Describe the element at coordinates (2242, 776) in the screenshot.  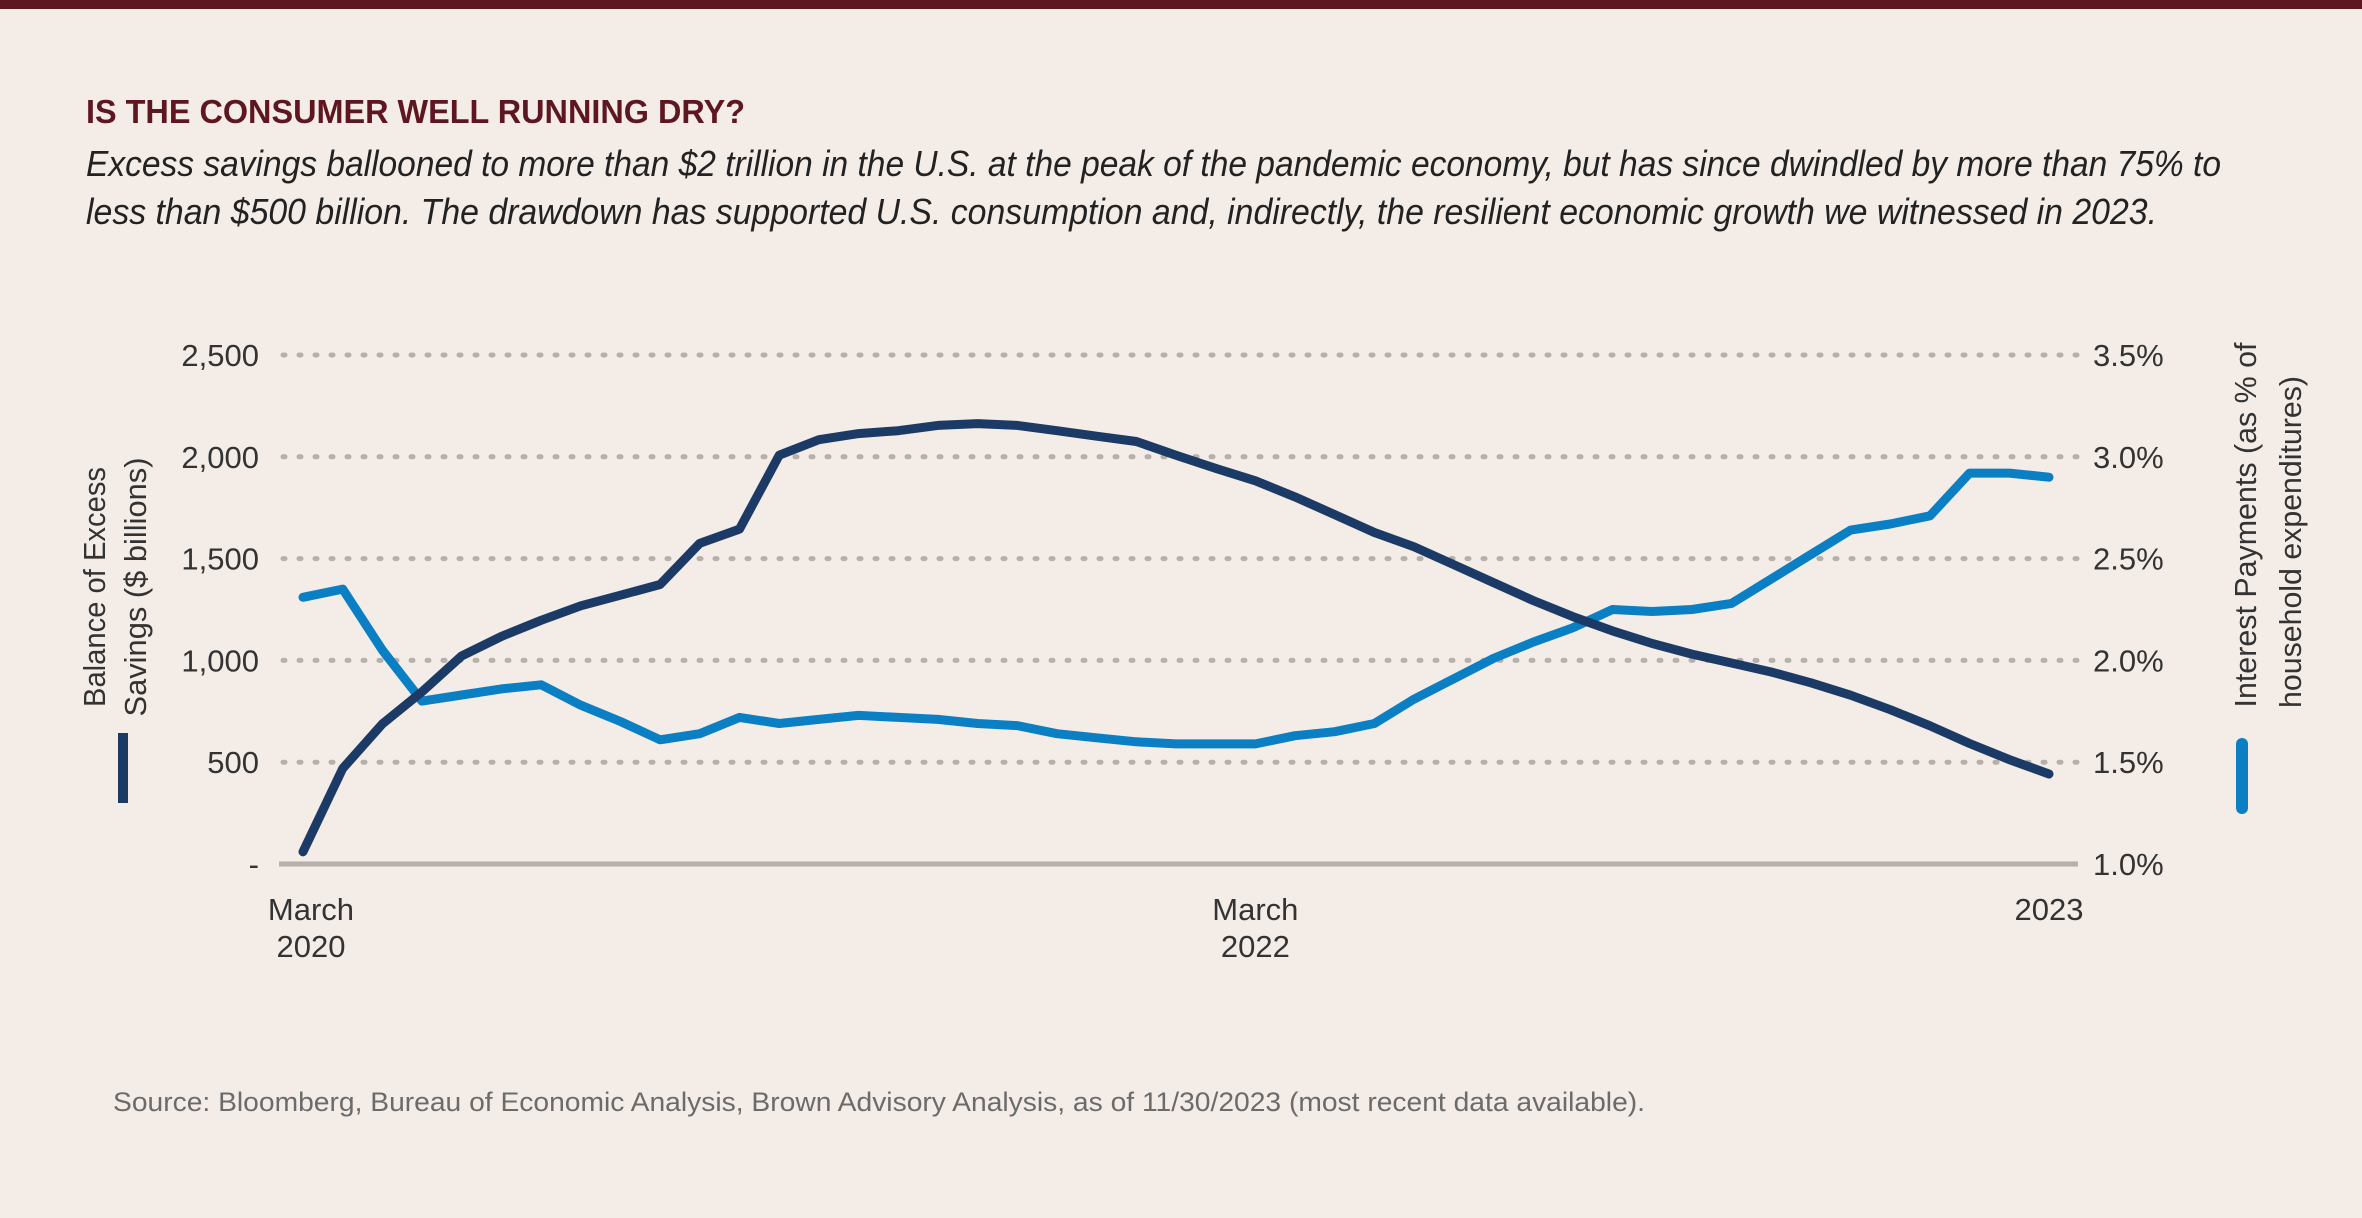
I see `interest-legend-swatch` at that location.